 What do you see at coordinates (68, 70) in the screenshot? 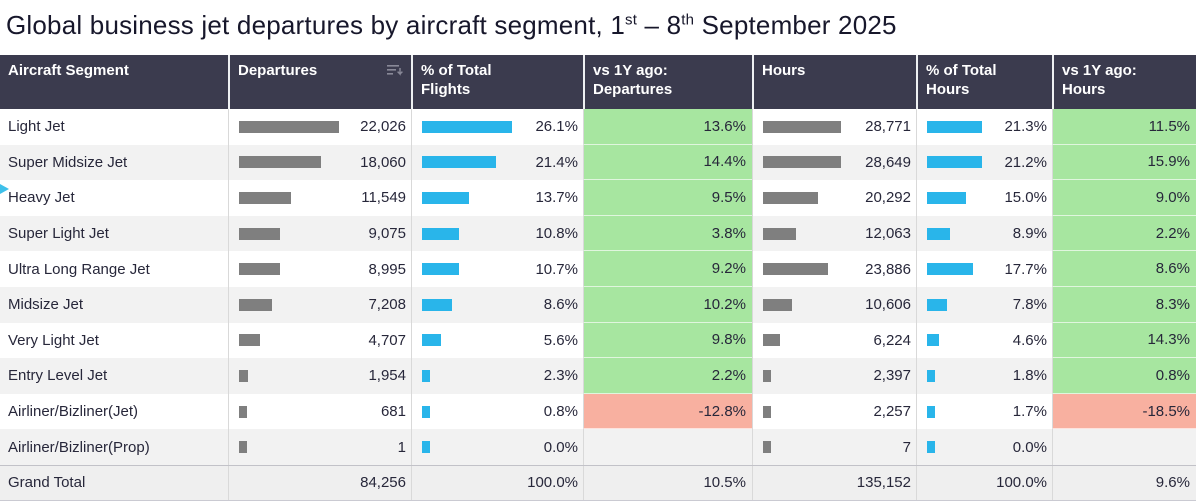
I see `column-header-aircraft-segment: Aircraft Segment` at bounding box center [68, 70].